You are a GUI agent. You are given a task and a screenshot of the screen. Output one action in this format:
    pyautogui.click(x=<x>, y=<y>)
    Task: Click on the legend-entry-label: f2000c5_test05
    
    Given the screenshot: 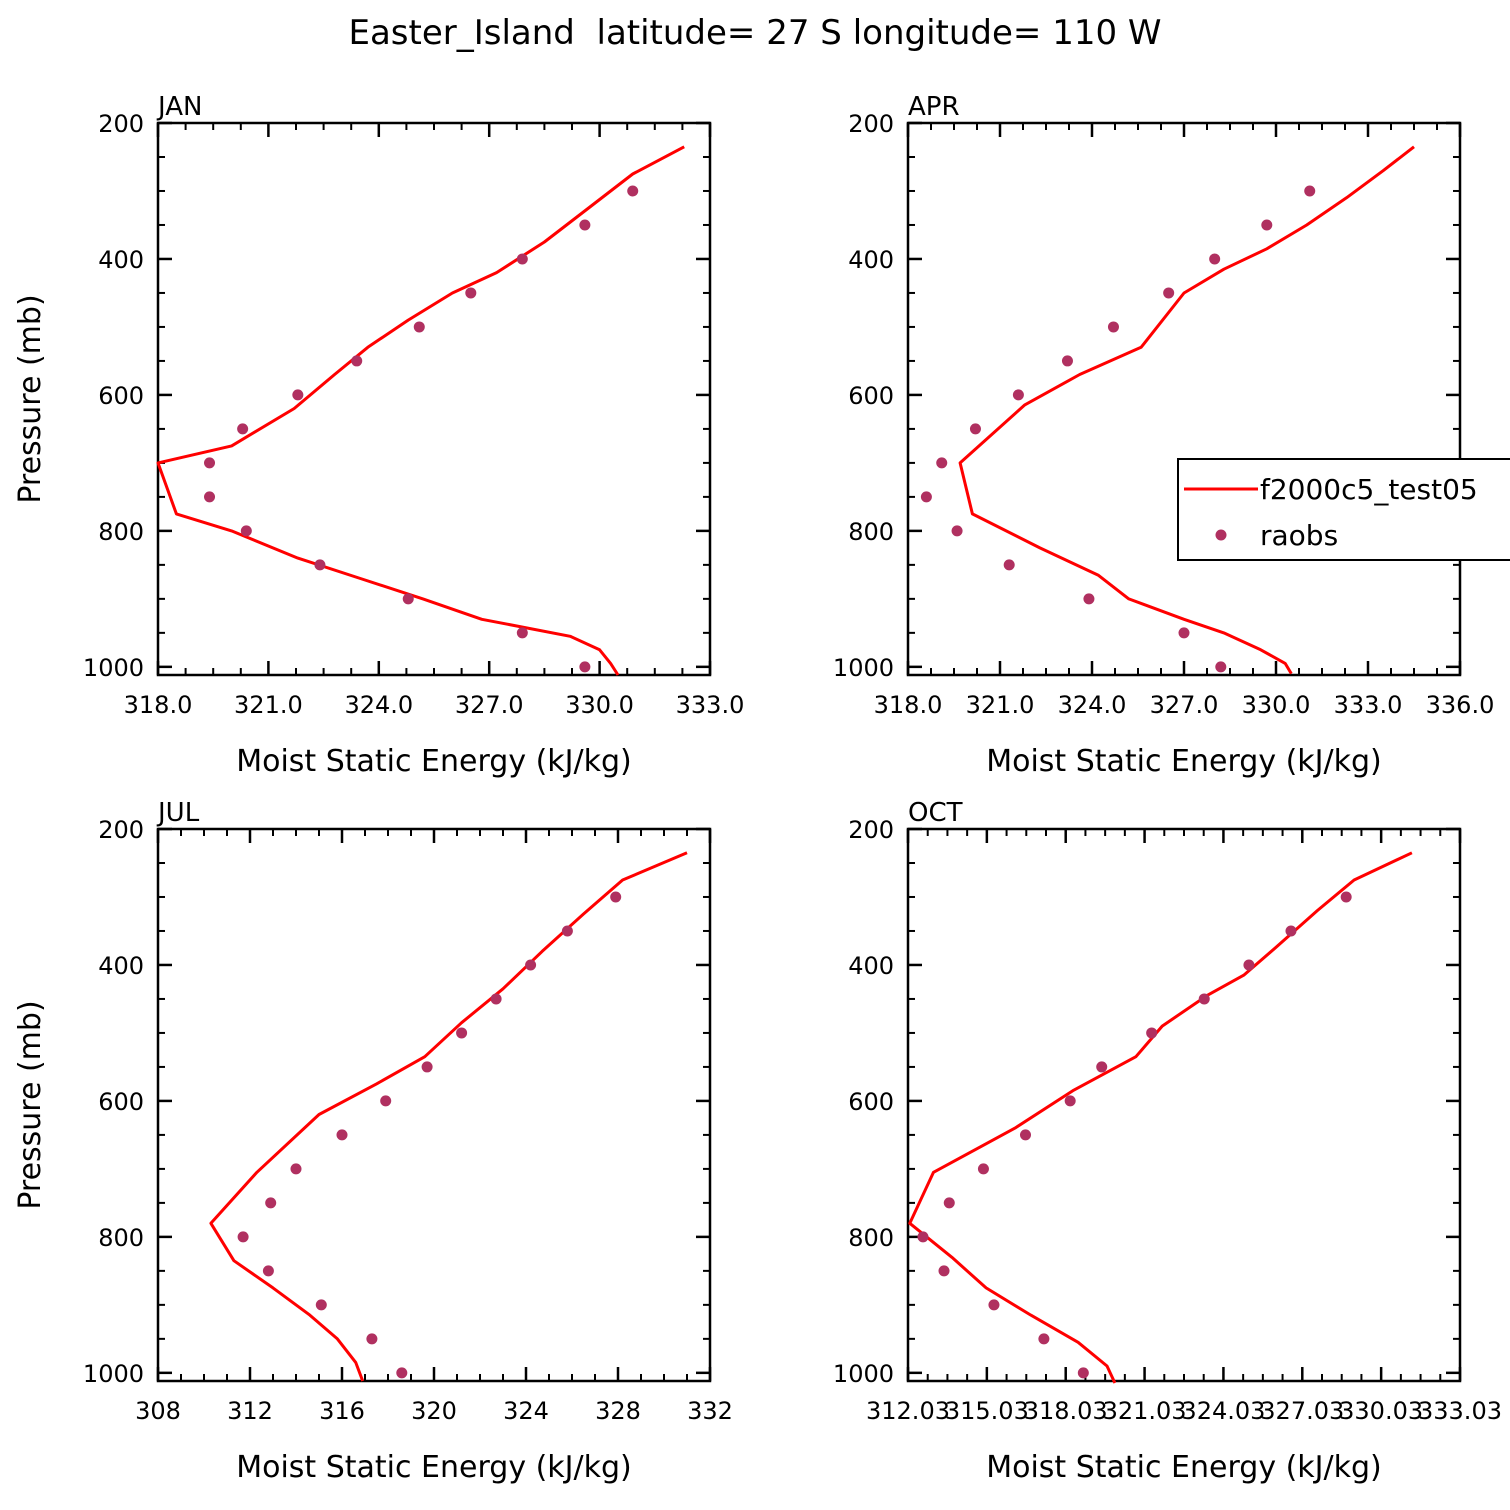 What is the action you would take?
    pyautogui.click(x=1369, y=489)
    